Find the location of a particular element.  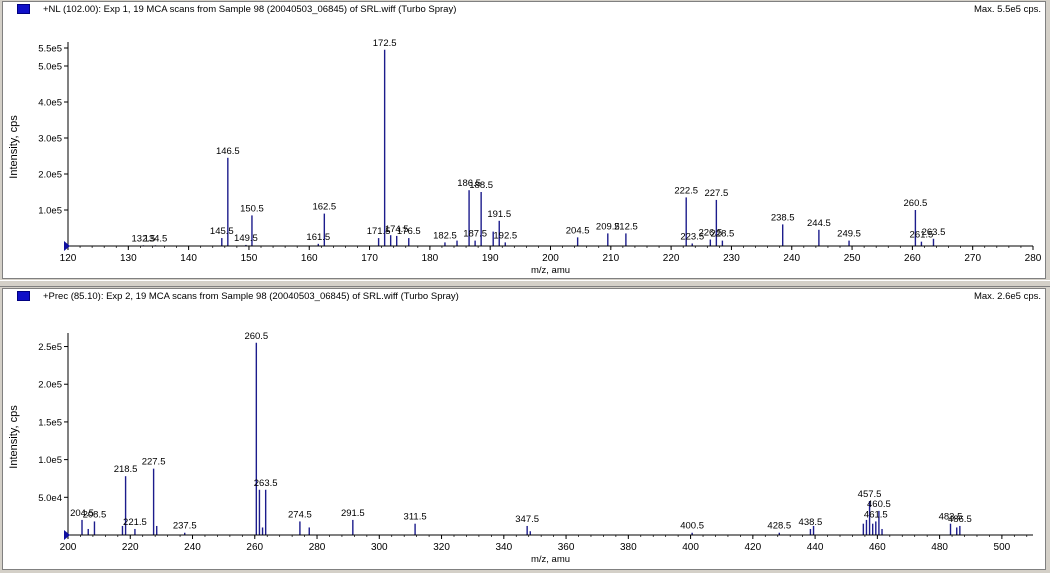

peak-label: 186.5 is located at coordinates (469, 183).